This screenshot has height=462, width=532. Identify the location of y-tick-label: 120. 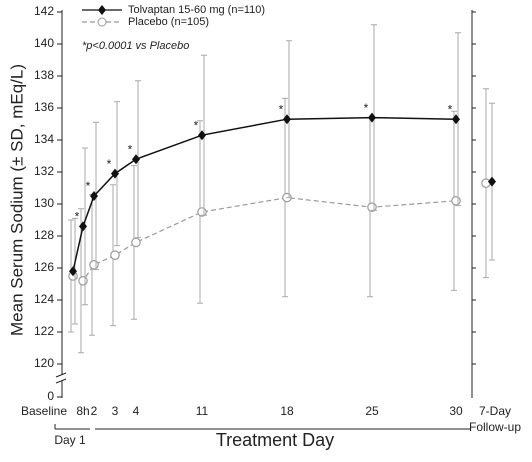
(44, 363).